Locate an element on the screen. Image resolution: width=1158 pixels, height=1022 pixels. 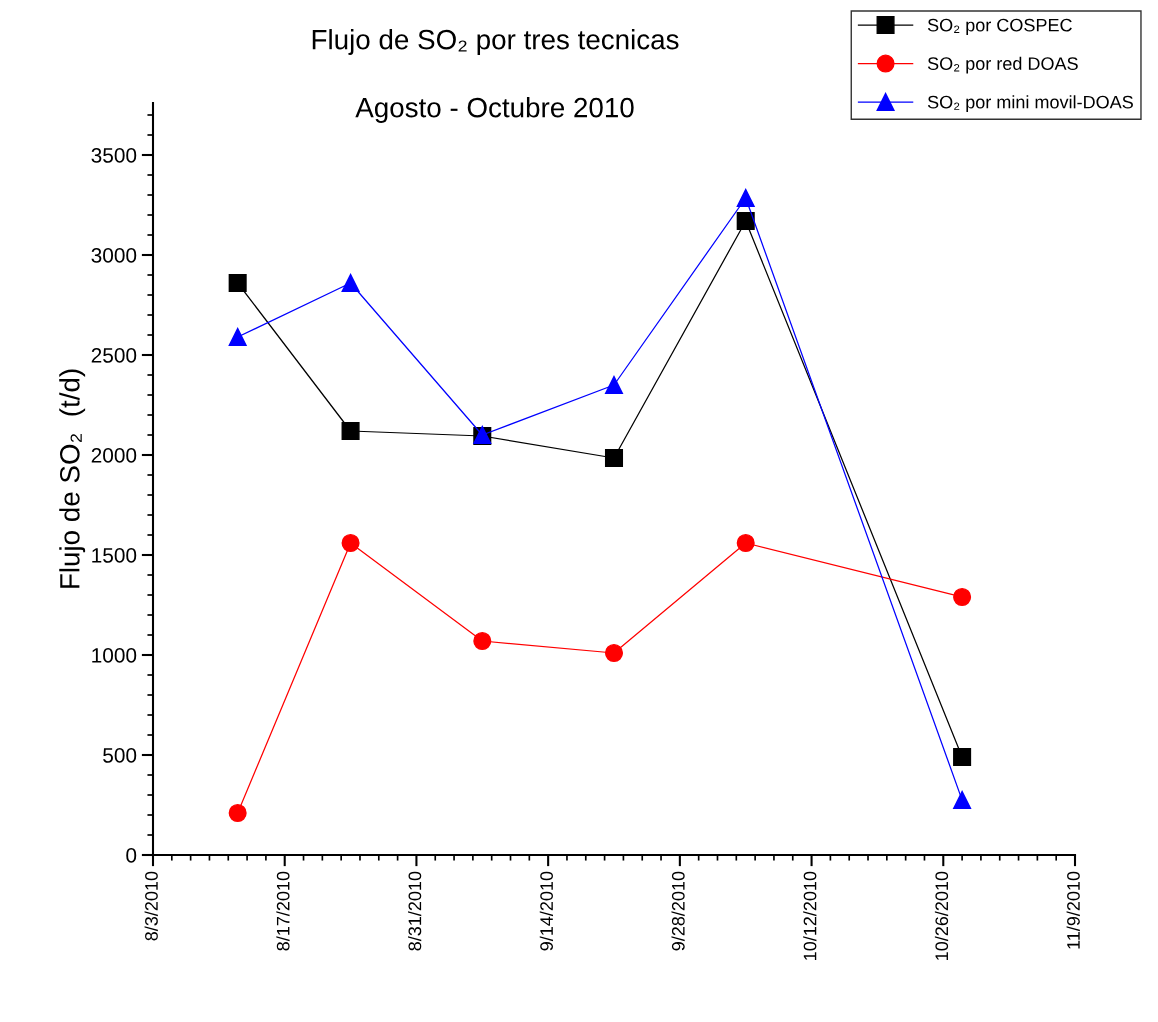
legend-label: SO₂ por COSPEC is located at coordinates (999, 27).